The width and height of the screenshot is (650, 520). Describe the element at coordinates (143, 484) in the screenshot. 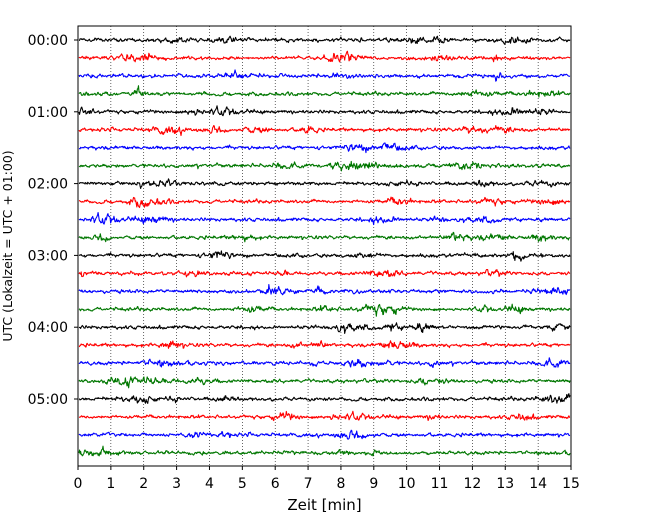

I see `x-tick-label: 2` at that location.